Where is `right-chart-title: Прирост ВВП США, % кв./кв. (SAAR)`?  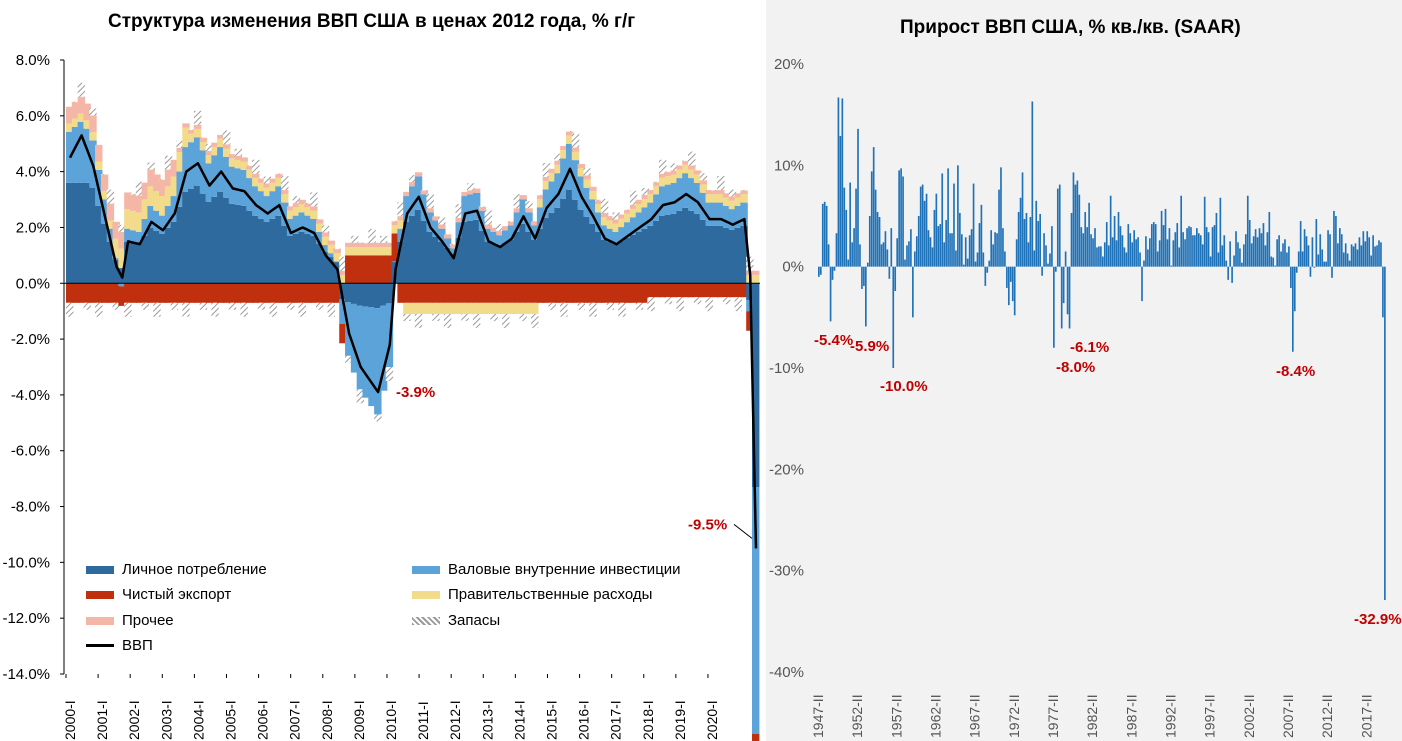
right-chart-title: Прирост ВВП США, % кв./кв. (SAAR) is located at coordinates (1070, 27).